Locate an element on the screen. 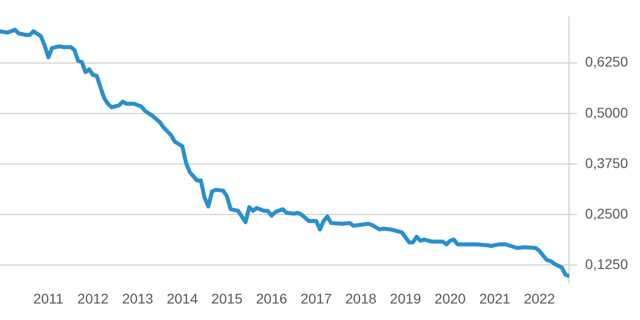 The image size is (640, 320). y-tick-label: 0,5000 is located at coordinates (606, 112).